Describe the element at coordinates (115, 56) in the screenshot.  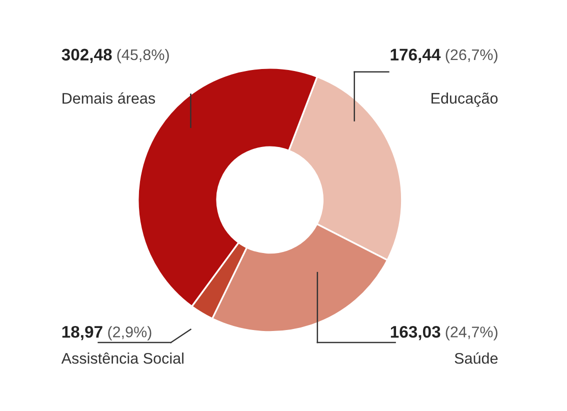
I see `data-label: 302,48 (45,8%)` at that location.